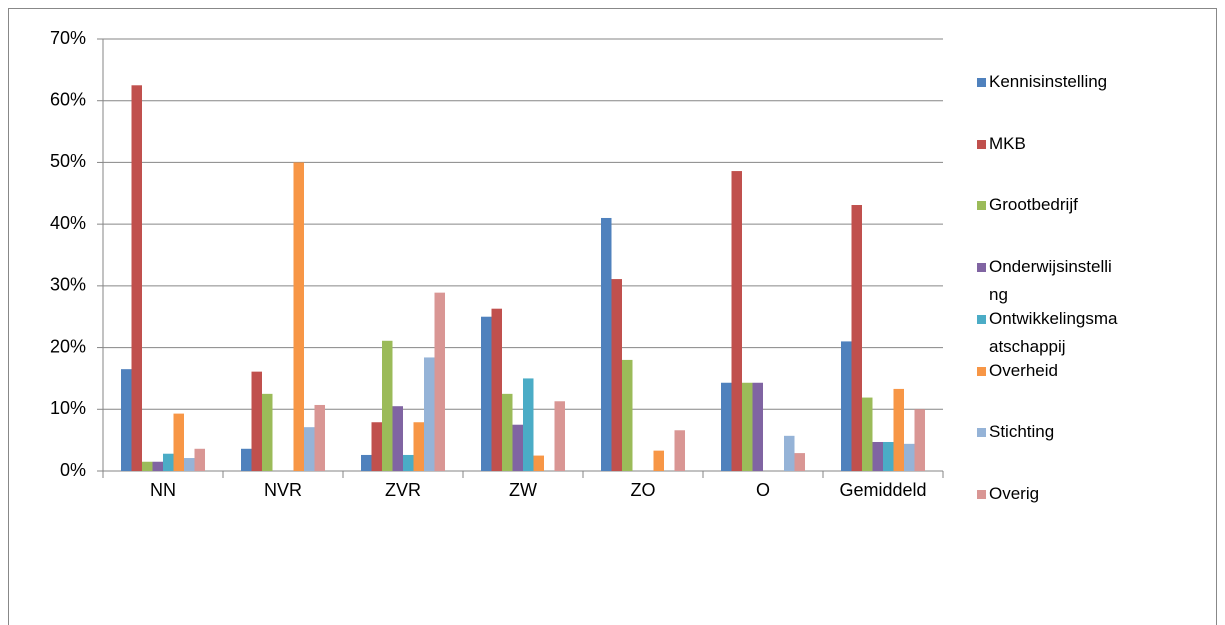  I want to click on legend-item: Ontwikkelingsmaatschappij, so click(1077, 333).